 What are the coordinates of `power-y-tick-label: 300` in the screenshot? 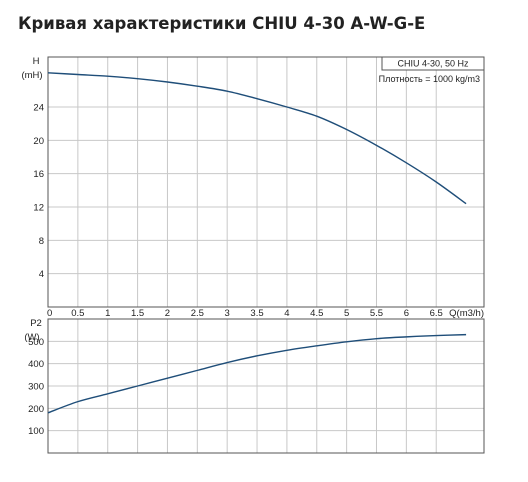 It's located at (36, 387).